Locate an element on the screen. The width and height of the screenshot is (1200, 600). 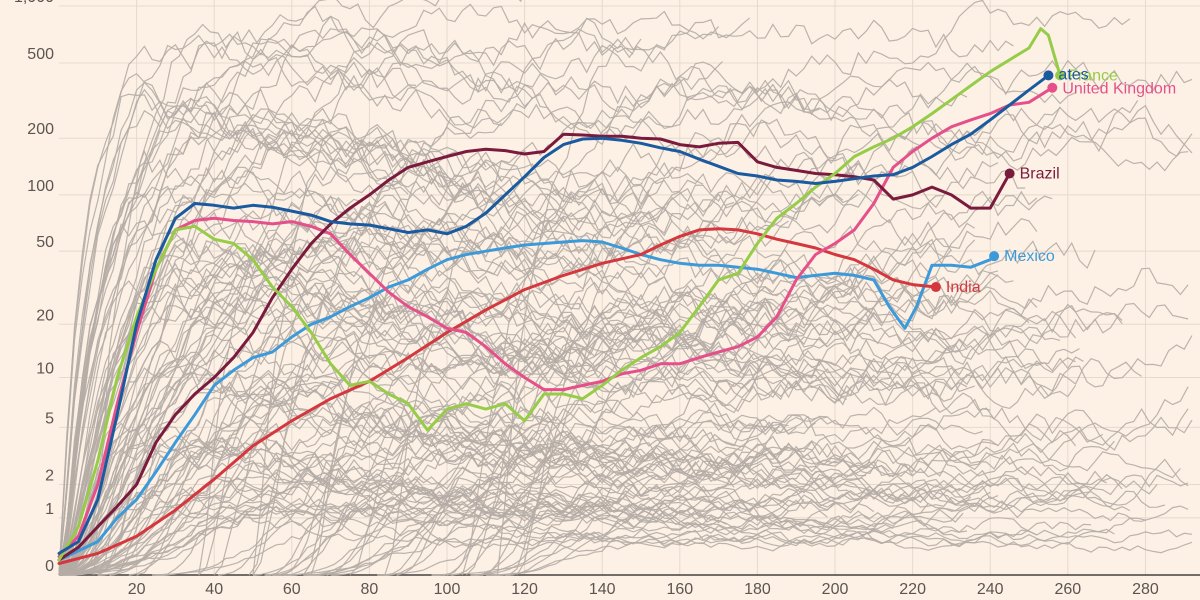
y-tick-label: 200 is located at coordinates (40, 129).